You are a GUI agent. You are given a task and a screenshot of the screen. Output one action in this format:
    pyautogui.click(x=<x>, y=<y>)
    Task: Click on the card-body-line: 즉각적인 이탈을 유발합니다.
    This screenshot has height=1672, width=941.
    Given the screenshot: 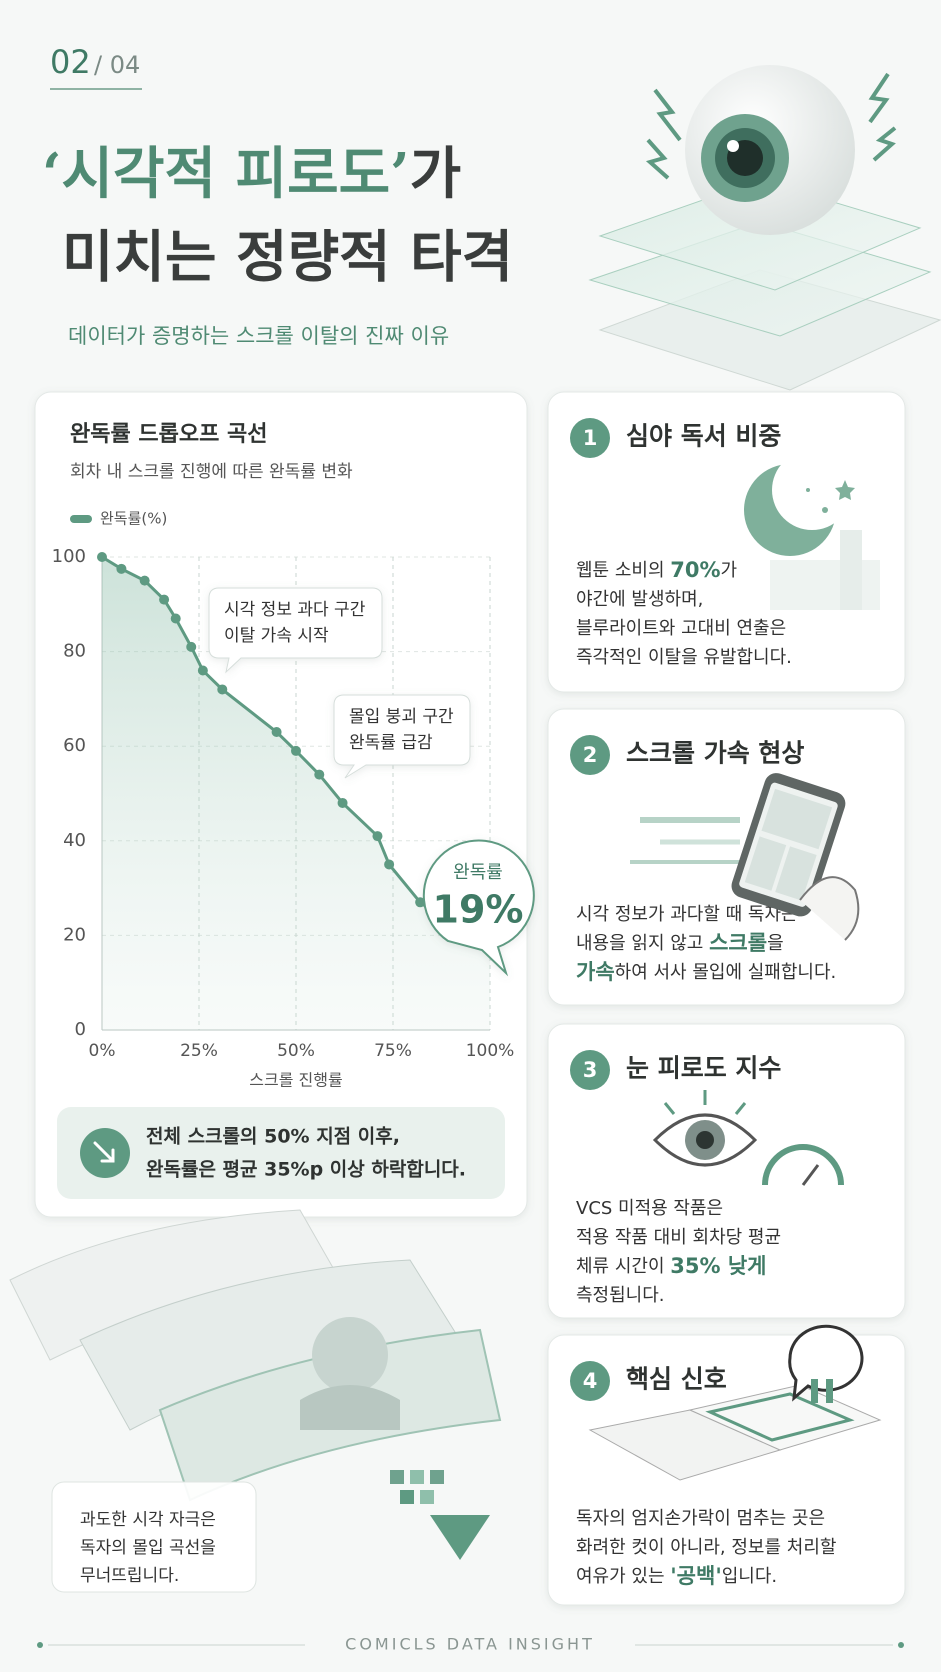 What is the action you would take?
    pyautogui.click(x=684, y=657)
    